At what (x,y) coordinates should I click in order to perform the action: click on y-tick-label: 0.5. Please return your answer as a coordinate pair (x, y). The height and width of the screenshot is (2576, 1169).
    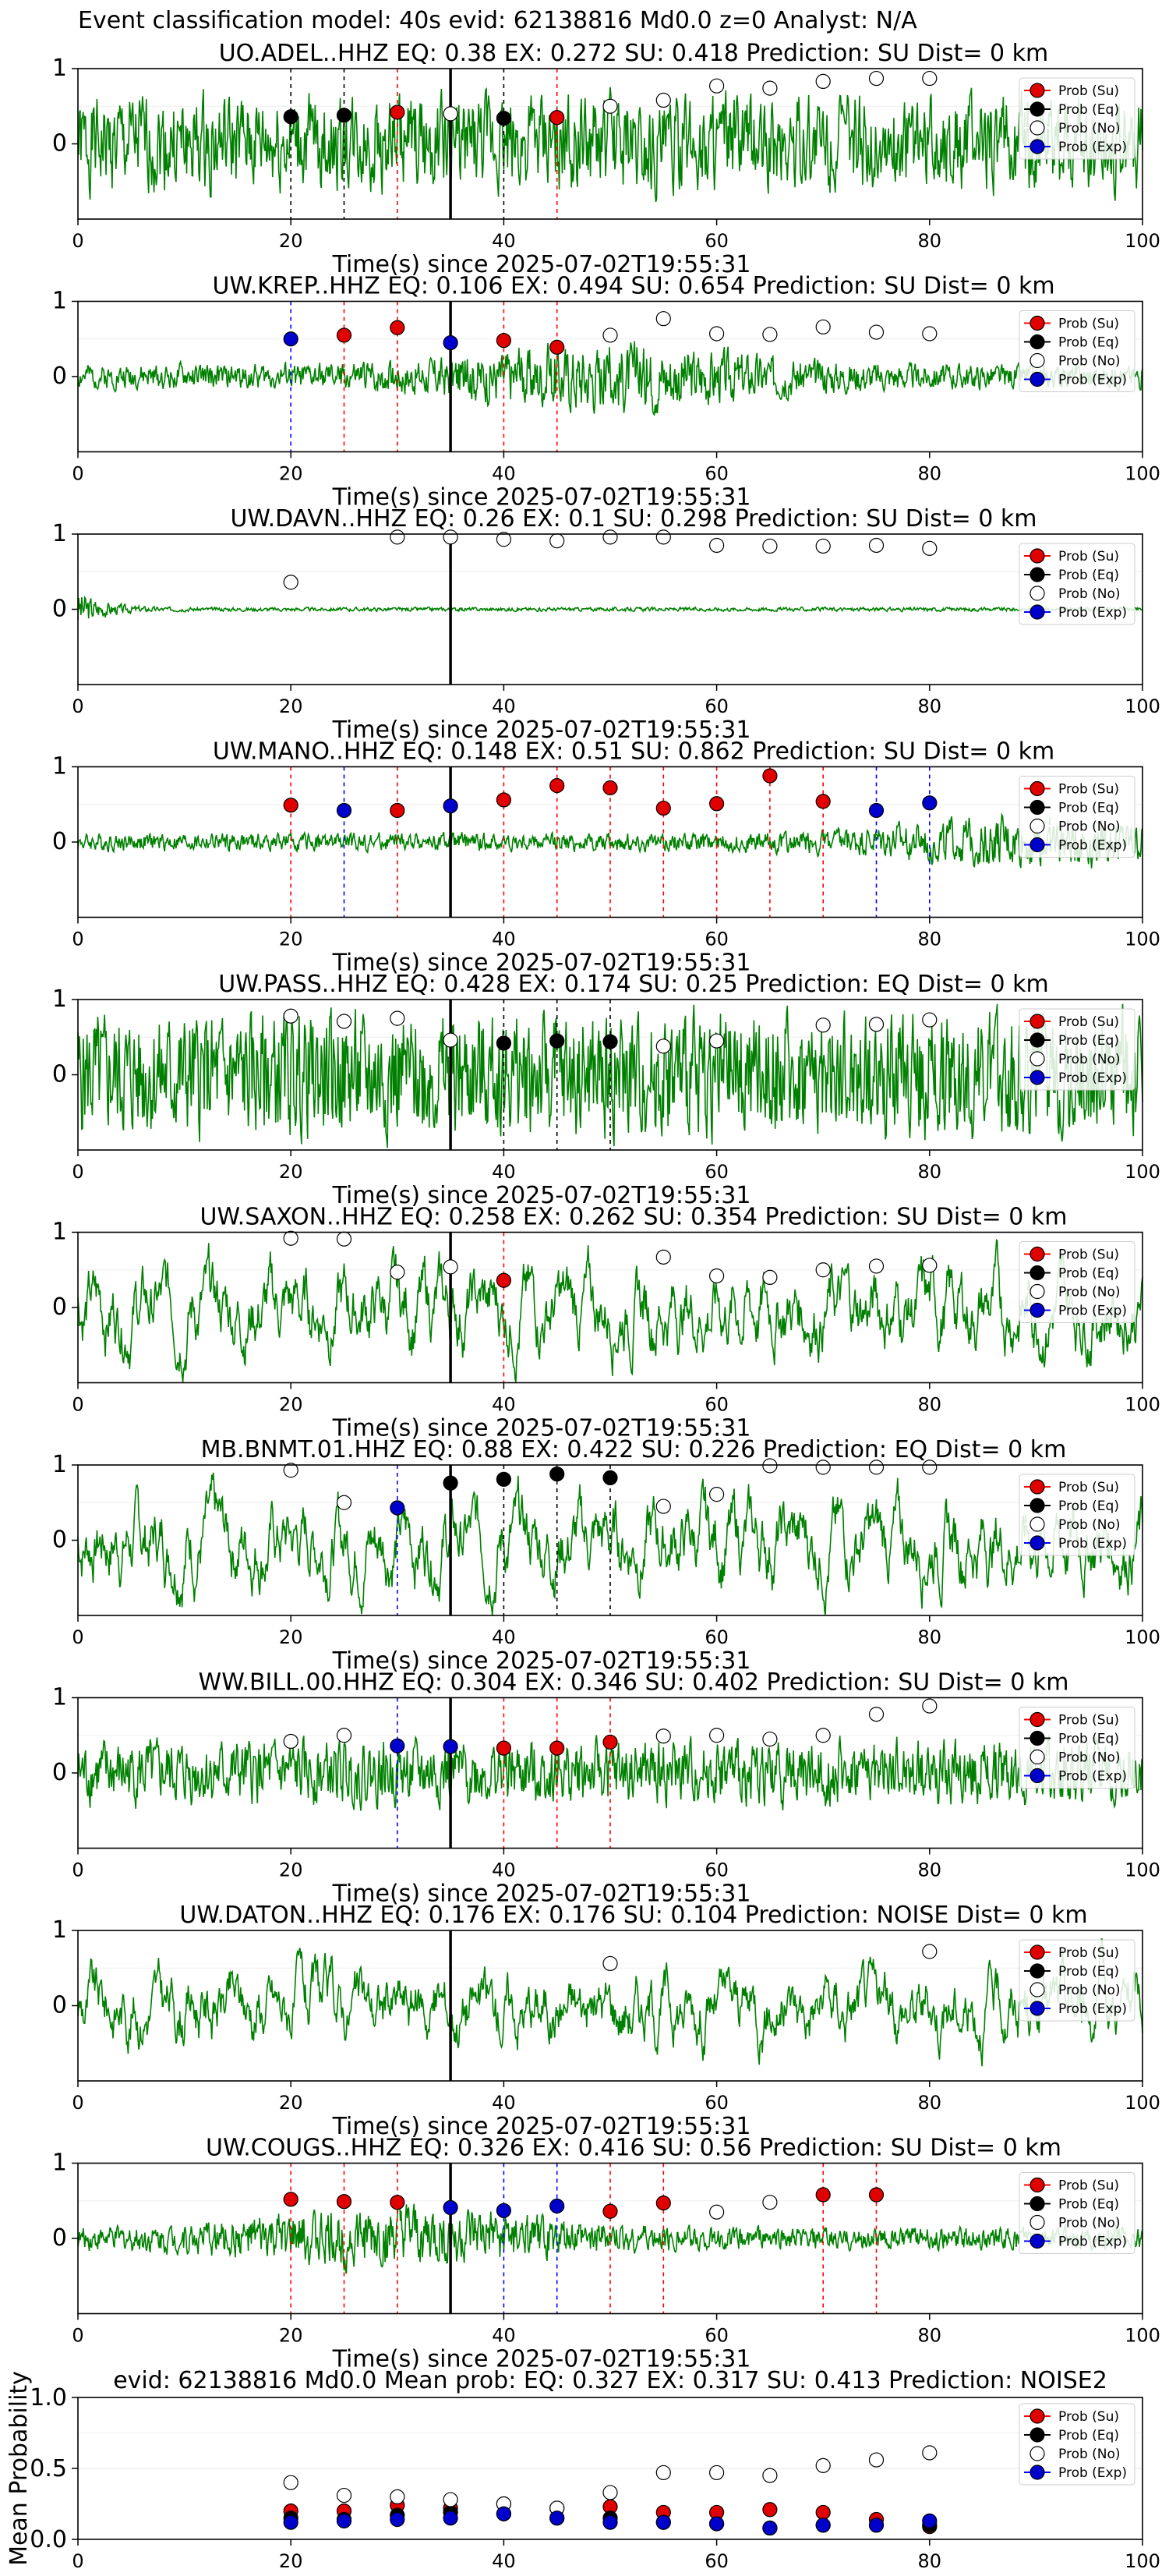
    Looking at the image, I should click on (49, 2468).